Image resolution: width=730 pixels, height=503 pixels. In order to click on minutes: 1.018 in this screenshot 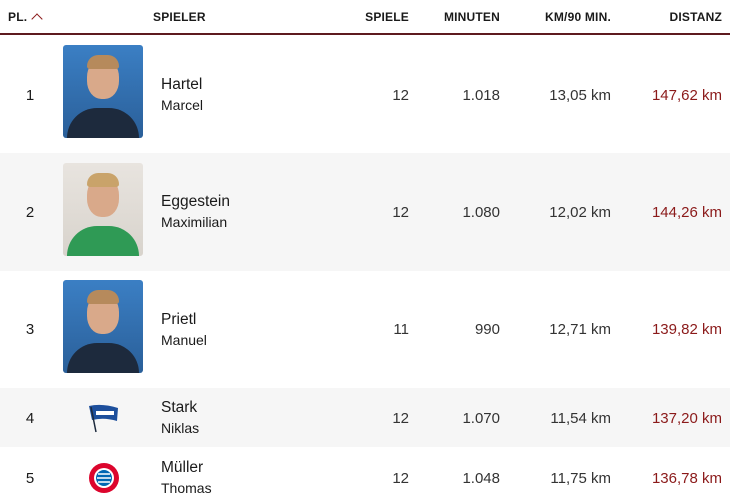, I will do `click(481, 95)`.